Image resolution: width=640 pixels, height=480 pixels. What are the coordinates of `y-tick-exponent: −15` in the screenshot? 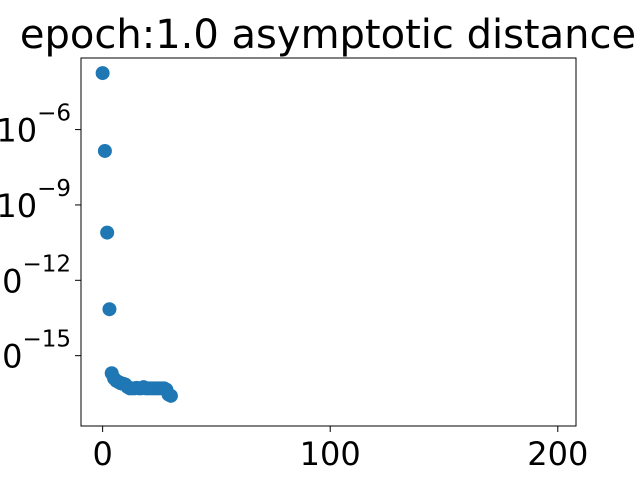 It's located at (46, 340).